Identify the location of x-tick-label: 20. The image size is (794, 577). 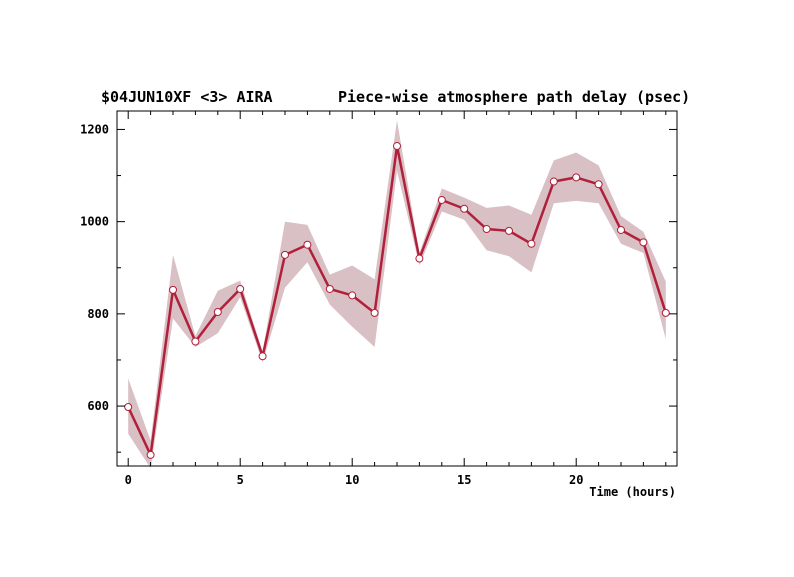
(576, 480).